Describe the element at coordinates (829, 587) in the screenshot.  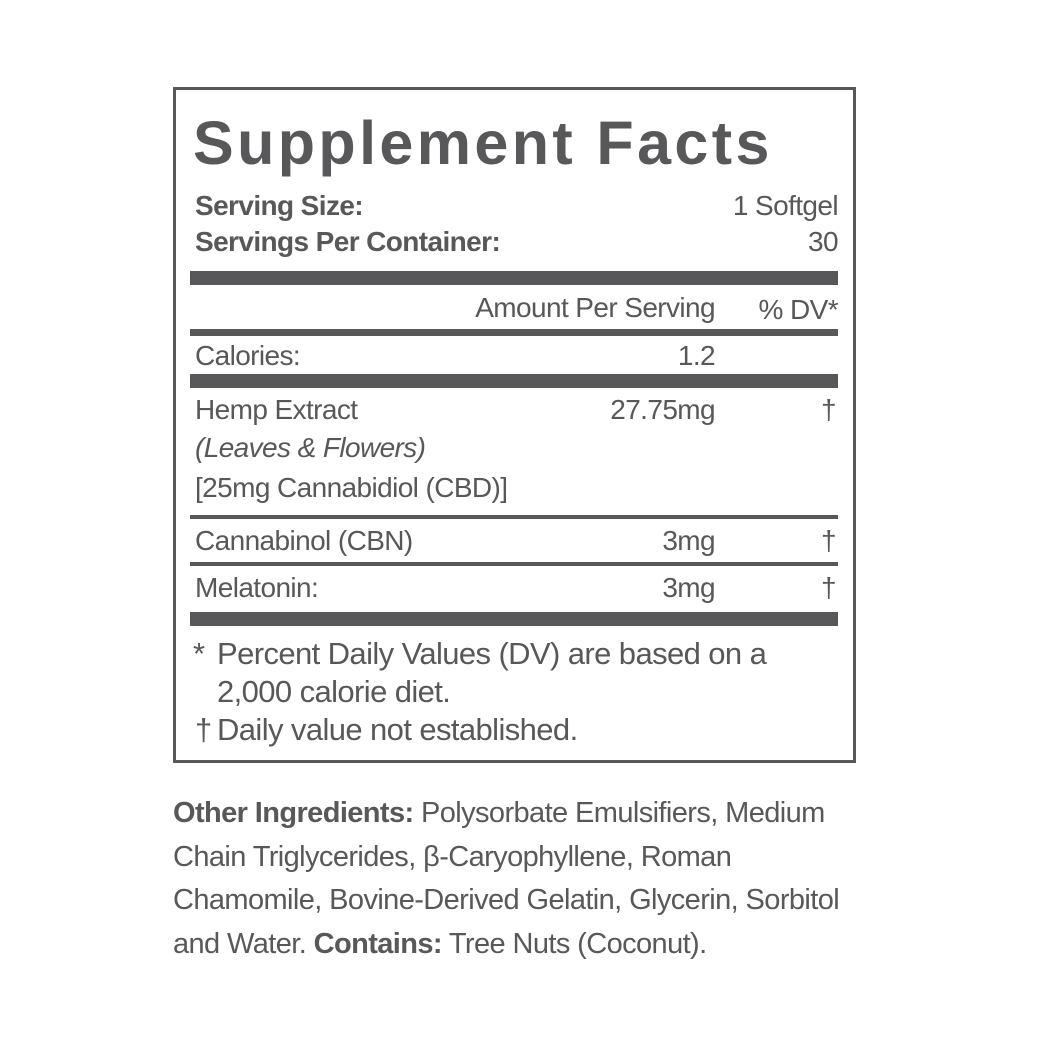
I see `melatonin-dv: †` at that location.